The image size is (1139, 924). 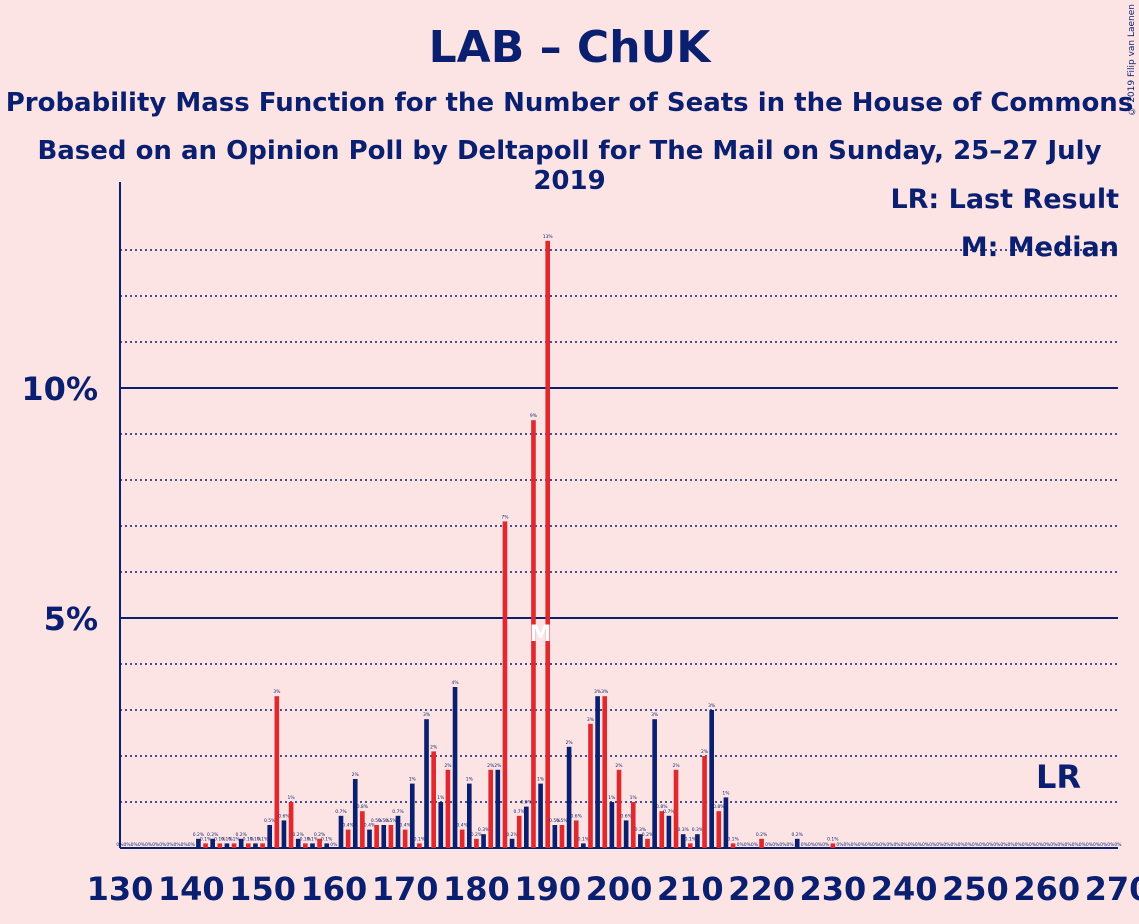 What do you see at coordinates (191, 889) in the screenshot?
I see `x-tick-label: 140` at bounding box center [191, 889].